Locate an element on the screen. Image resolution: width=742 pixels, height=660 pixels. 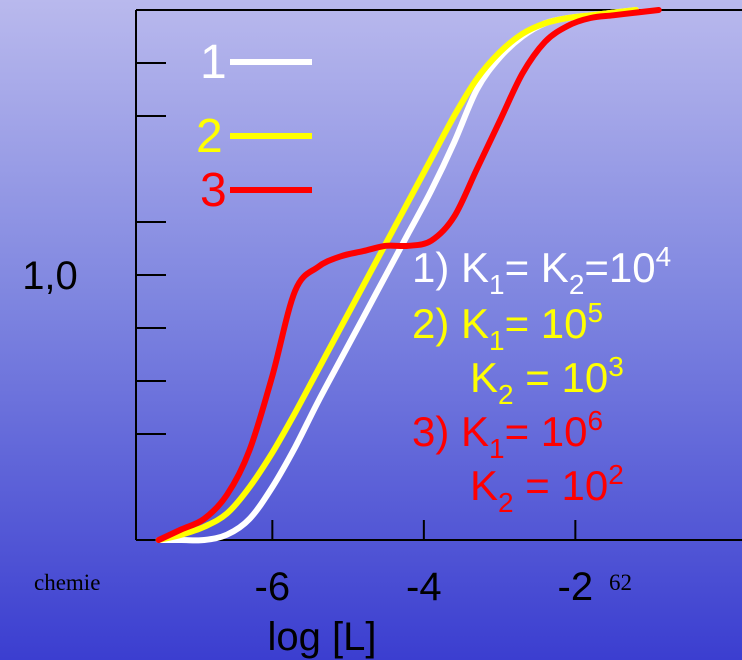
x-tick-label: -2 is located at coordinates (576, 587).